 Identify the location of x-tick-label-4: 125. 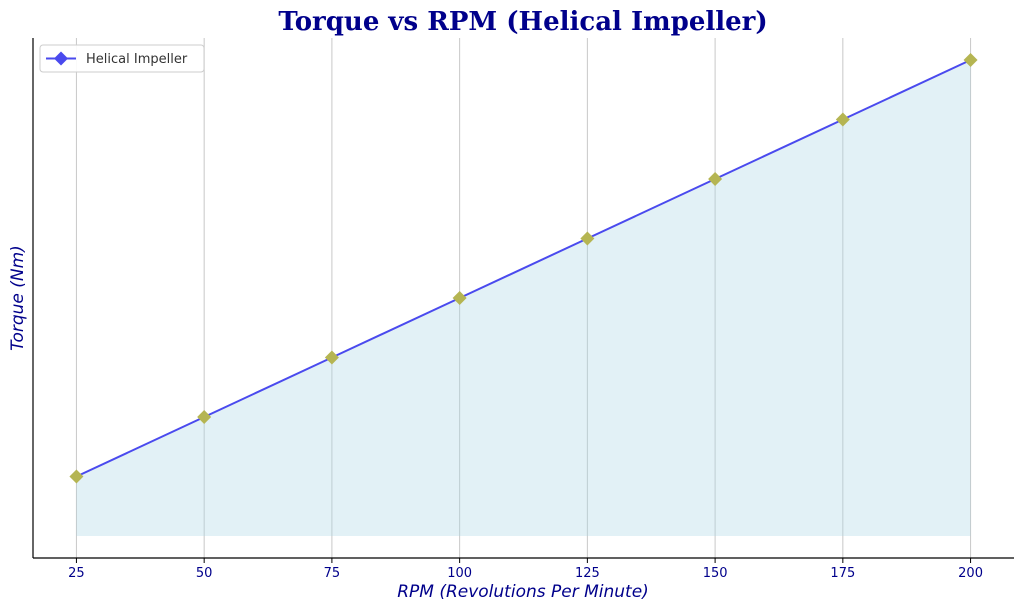
(587, 573).